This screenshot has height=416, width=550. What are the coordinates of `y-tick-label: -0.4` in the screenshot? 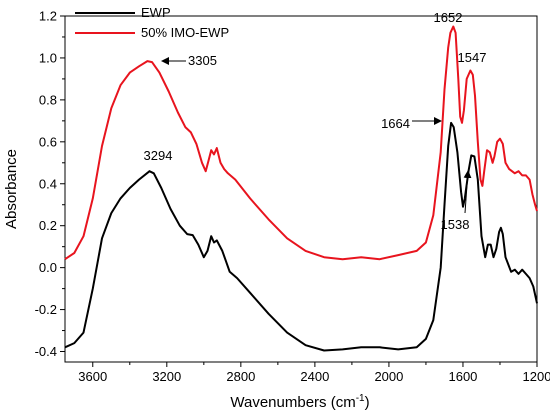 It's located at (46, 351).